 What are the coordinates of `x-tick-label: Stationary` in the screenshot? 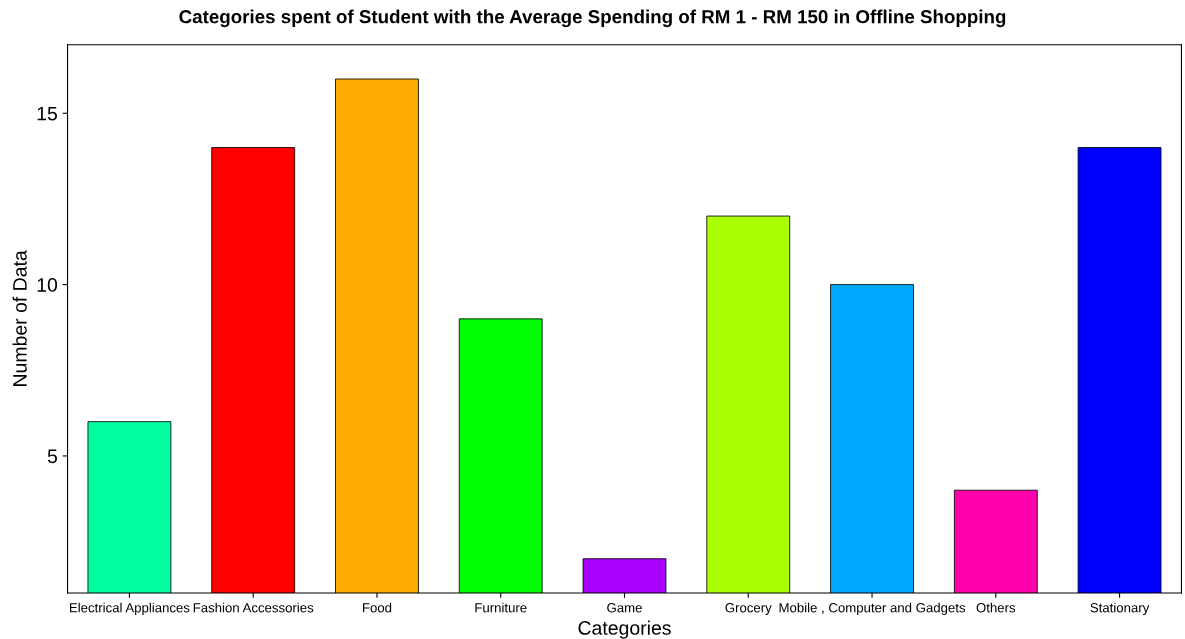 It's located at (1120, 609).